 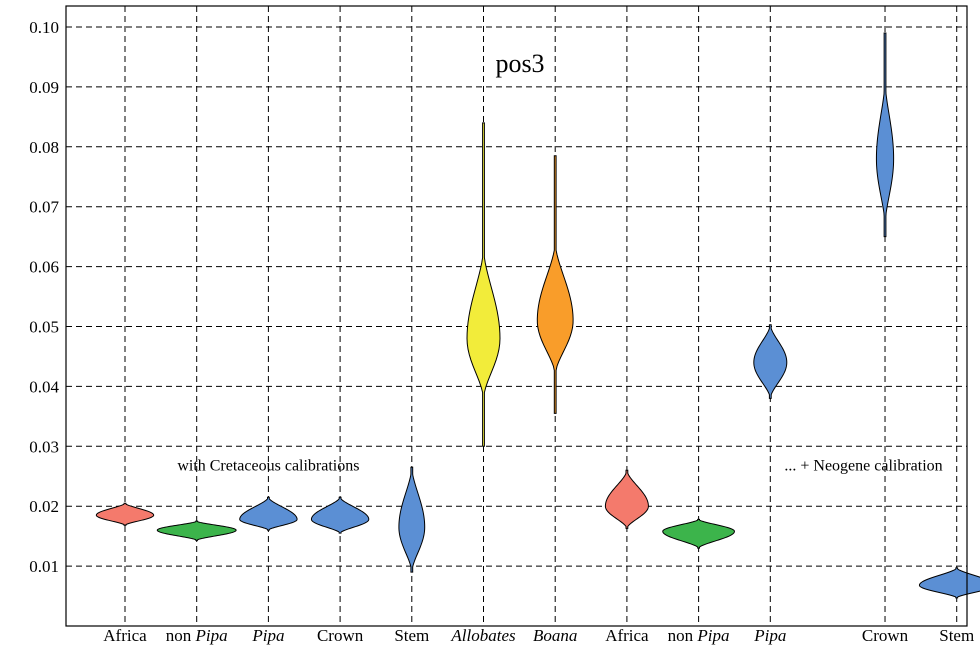 What do you see at coordinates (555, 635) in the screenshot?
I see `x-tick-label: Boana` at bounding box center [555, 635].